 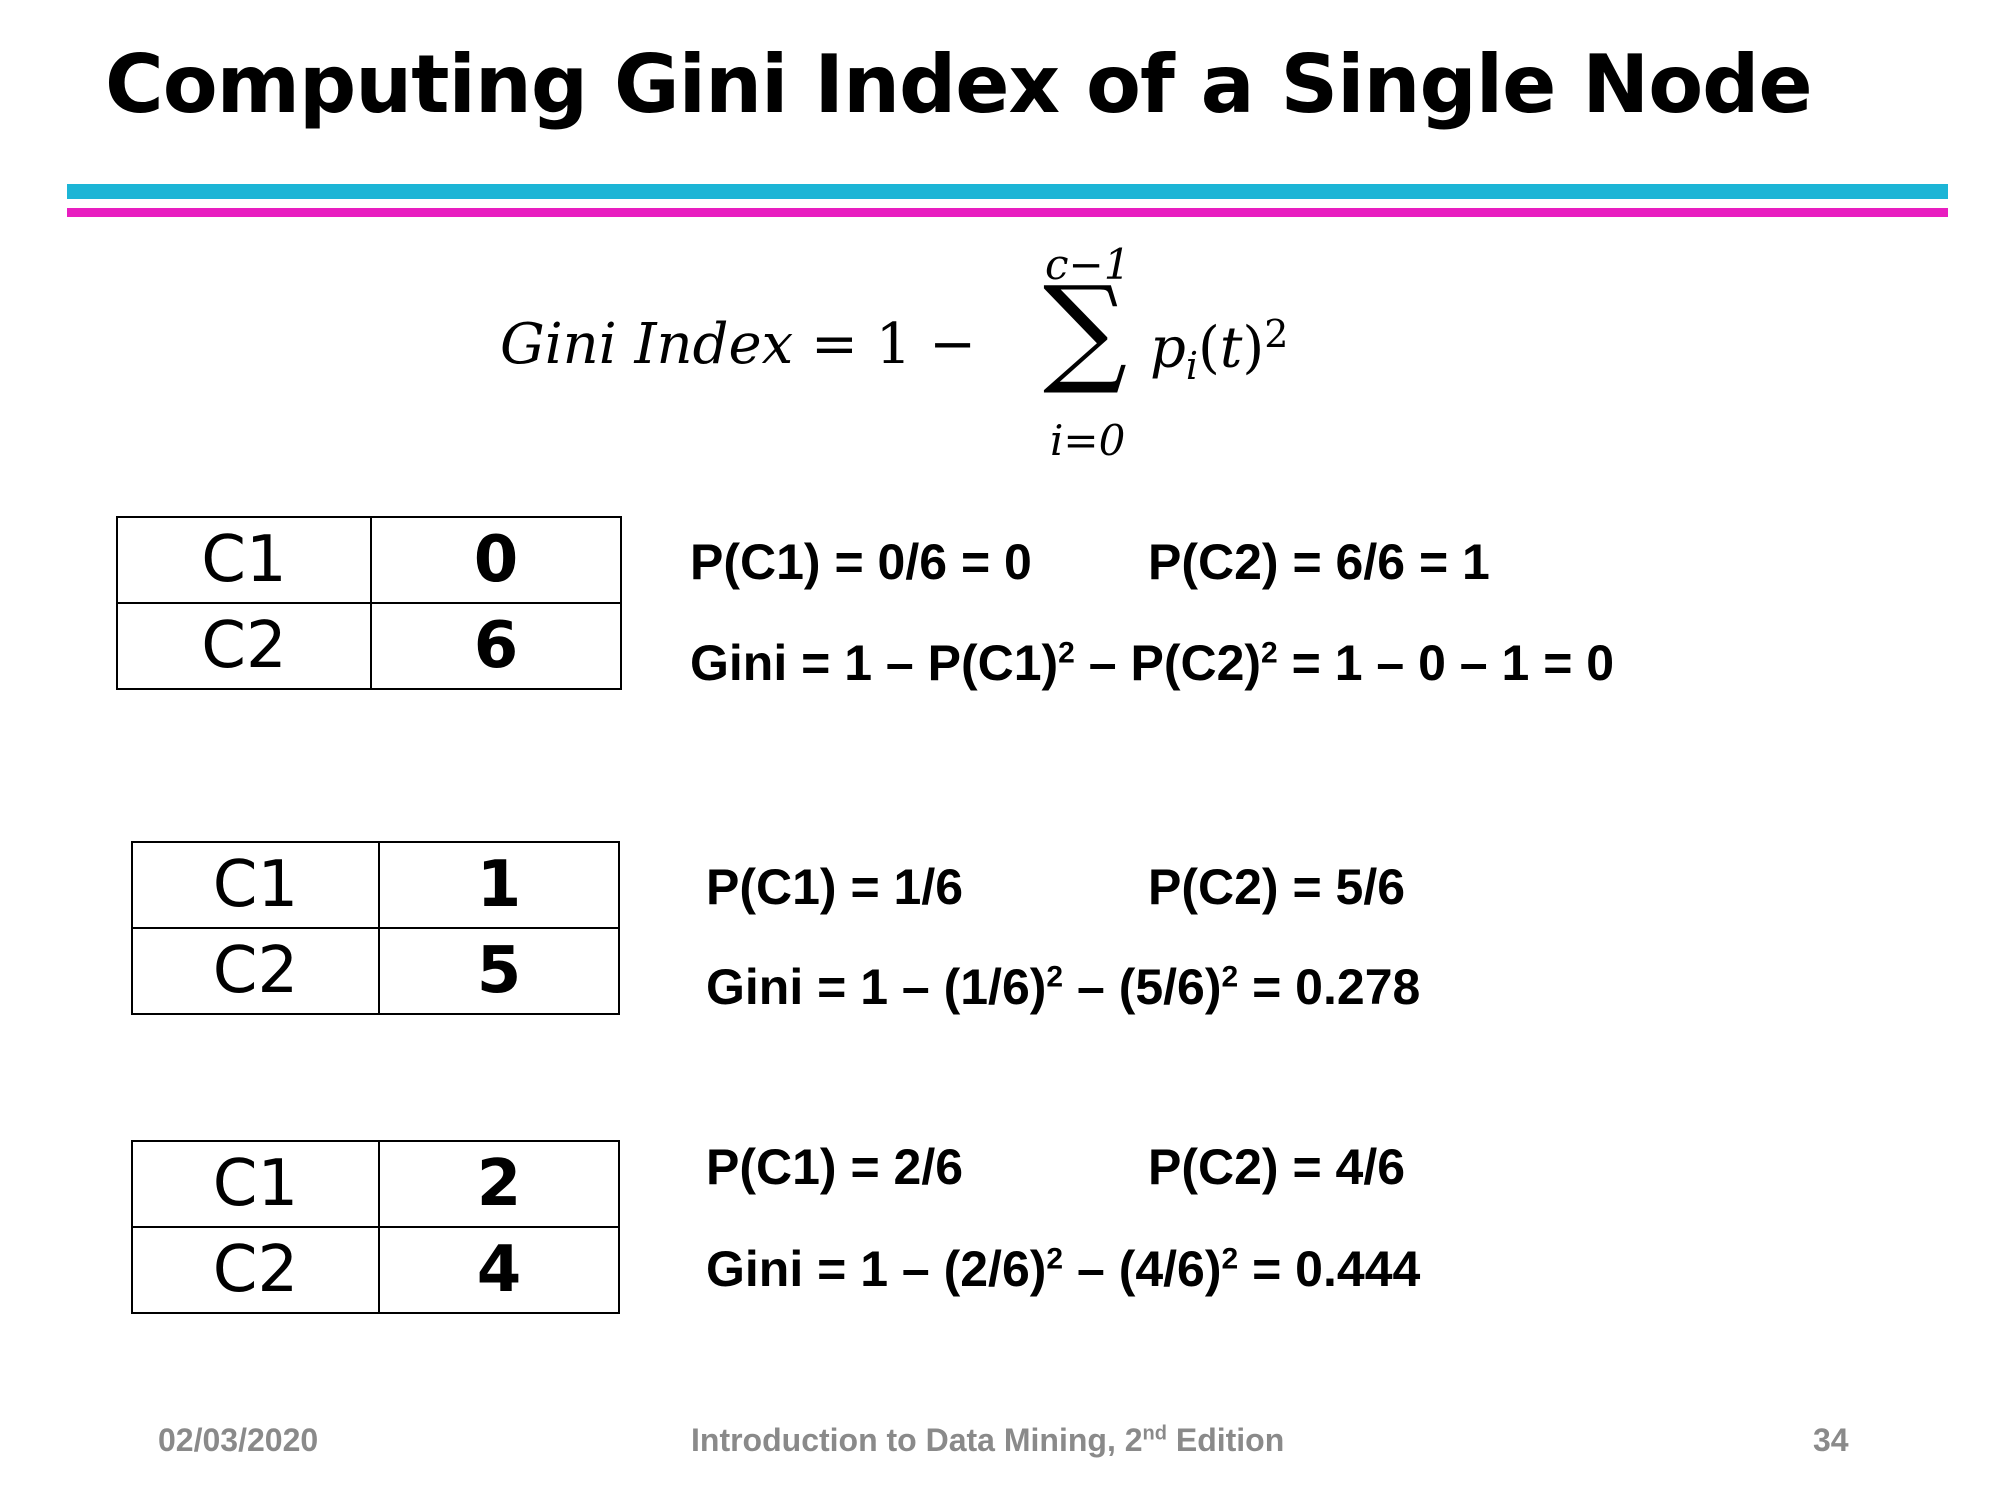 I want to click on gini-part: – P(C2), so click(x=1175, y=663).